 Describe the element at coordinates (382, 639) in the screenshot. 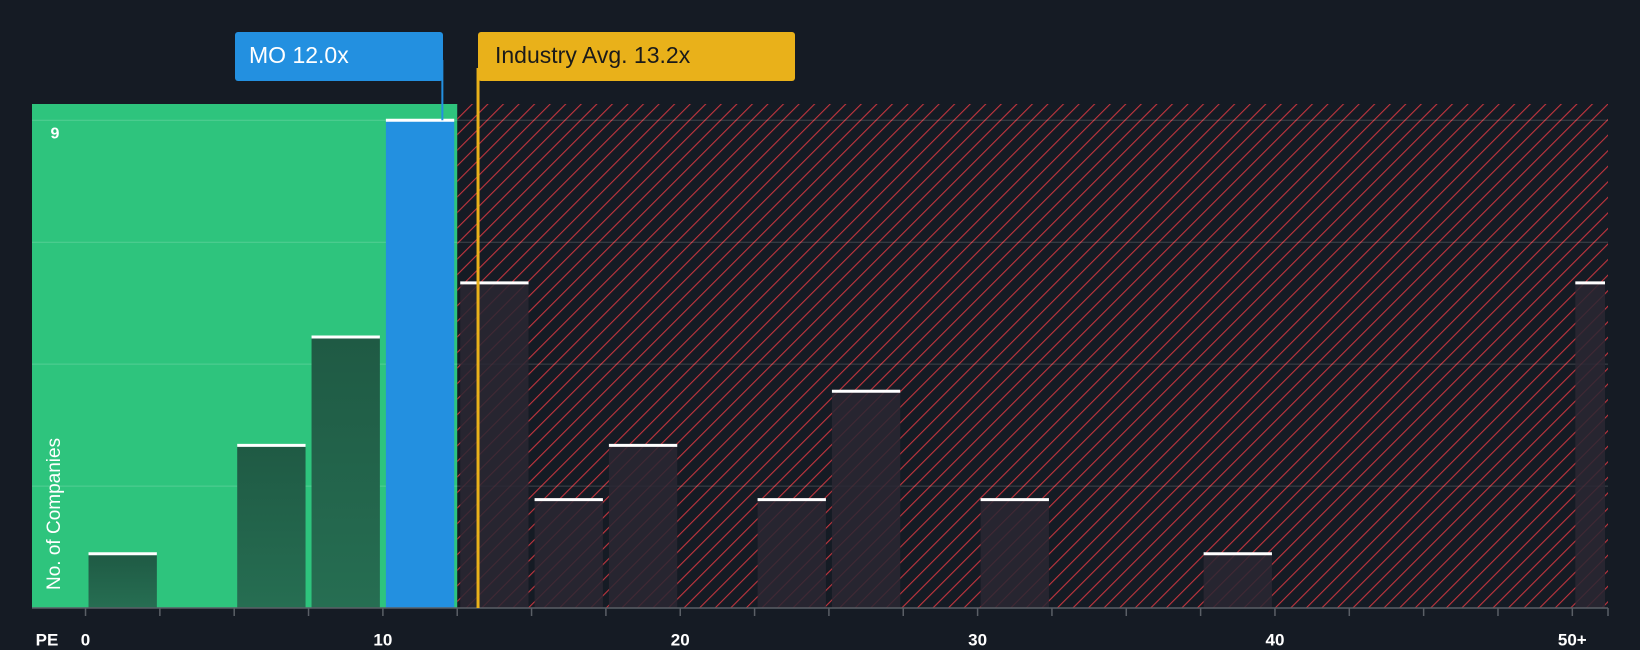

I see `x-tick-label: 10` at that location.